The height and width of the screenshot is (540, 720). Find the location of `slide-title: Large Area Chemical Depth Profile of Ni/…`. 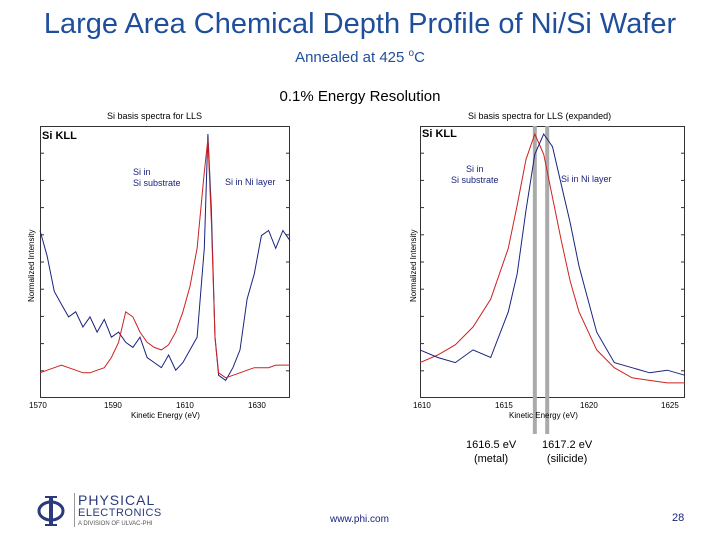

slide-title: Large Area Chemical Depth Profile of Ni/… is located at coordinates (360, 24).